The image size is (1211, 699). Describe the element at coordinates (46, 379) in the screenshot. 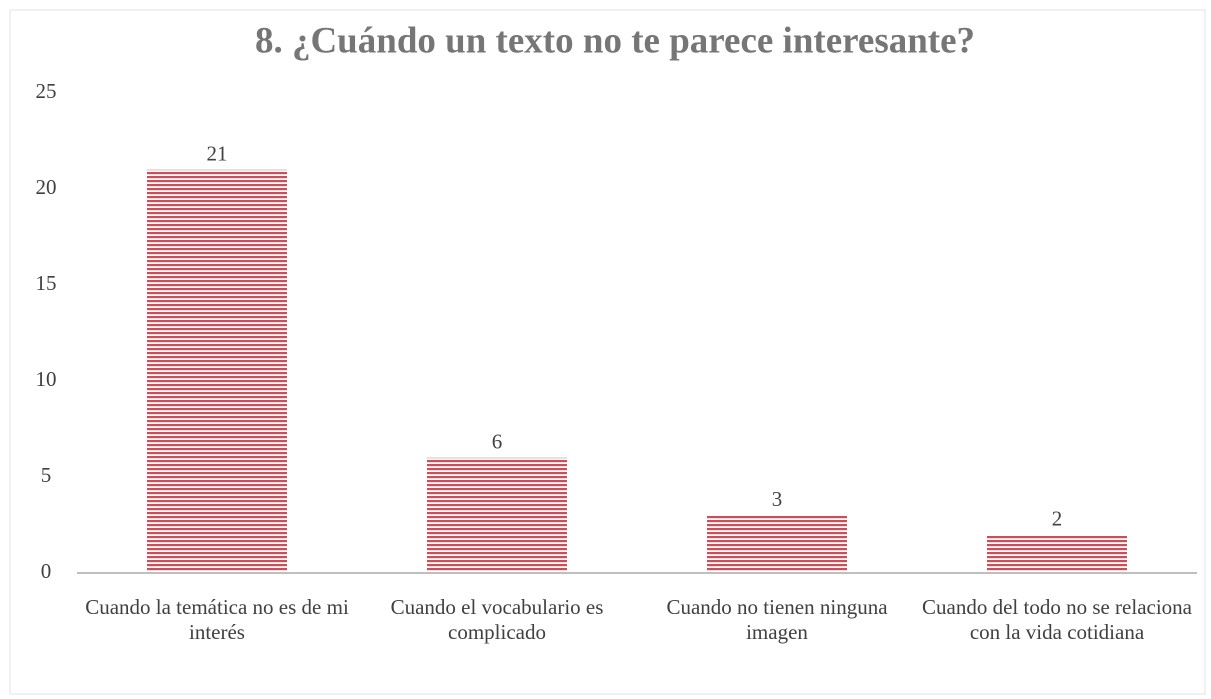

I see `y-tick-label: 10` at that location.